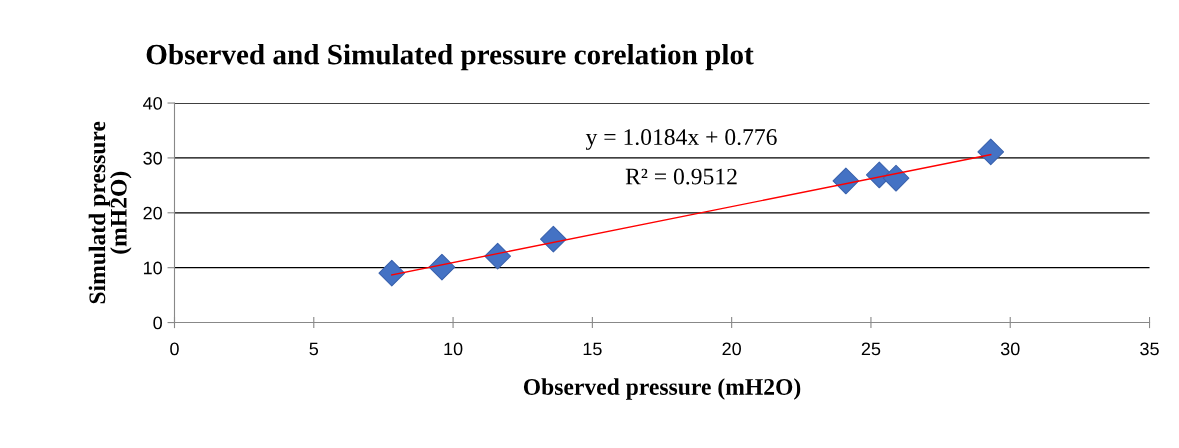 The image size is (1179, 448). Describe the element at coordinates (662, 389) in the screenshot. I see `x-axis-title: Observed pressure (mH2O)` at that location.